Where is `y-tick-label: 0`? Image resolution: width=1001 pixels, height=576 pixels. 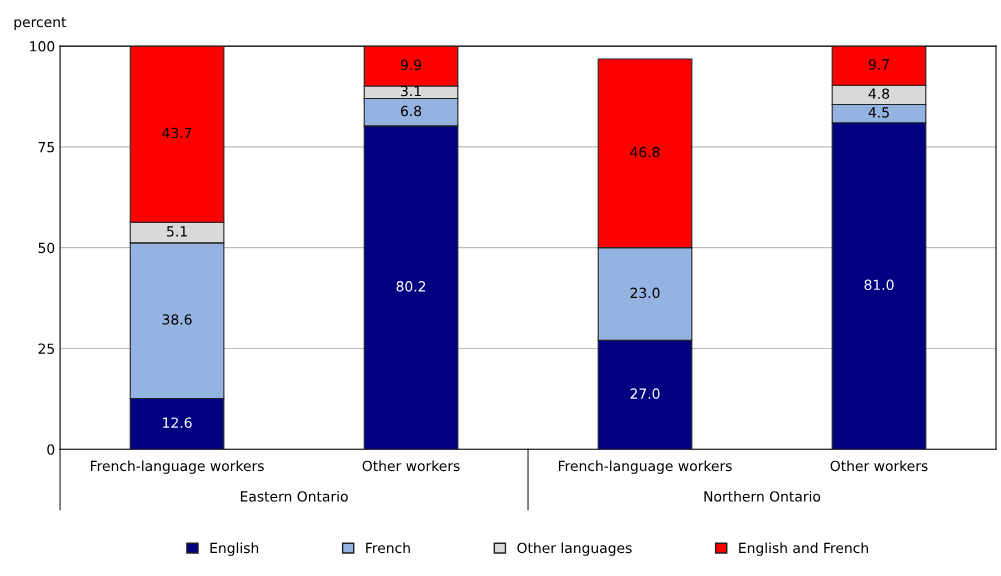
y-tick-label: 0 is located at coordinates (51, 449).